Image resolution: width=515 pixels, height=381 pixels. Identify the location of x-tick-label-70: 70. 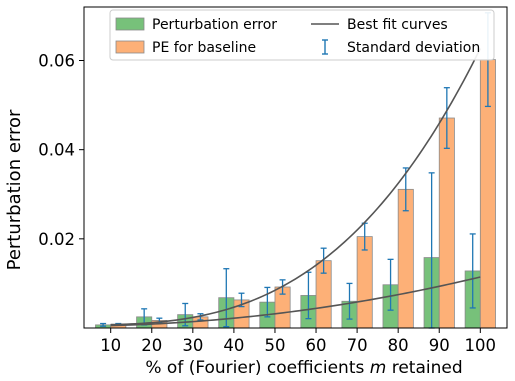
(357, 345).